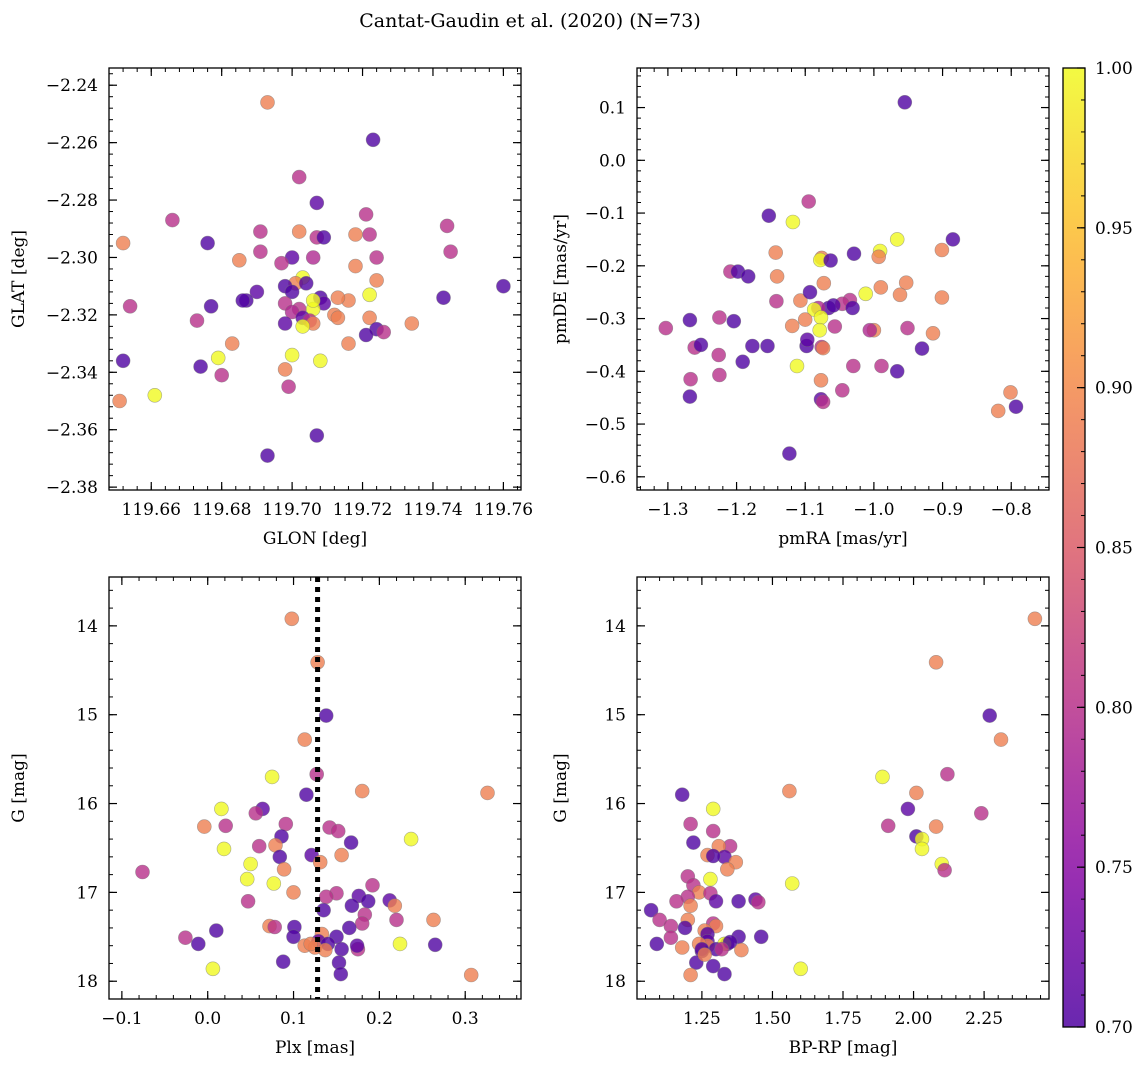  I want to click on x-tick-label: −1.0, so click(873, 510).